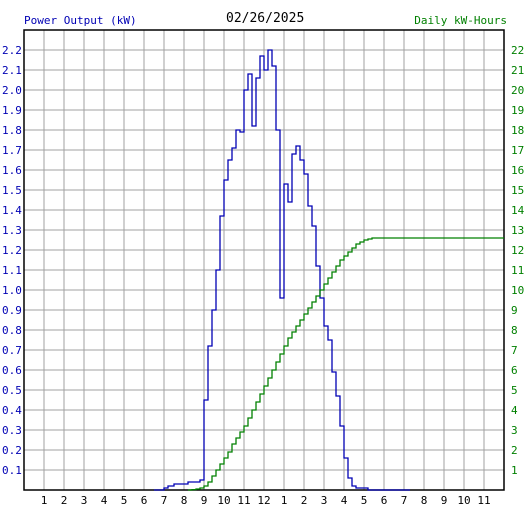  Describe the element at coordinates (12, 410) in the screenshot. I see `left-tick-label: 0.4` at that location.